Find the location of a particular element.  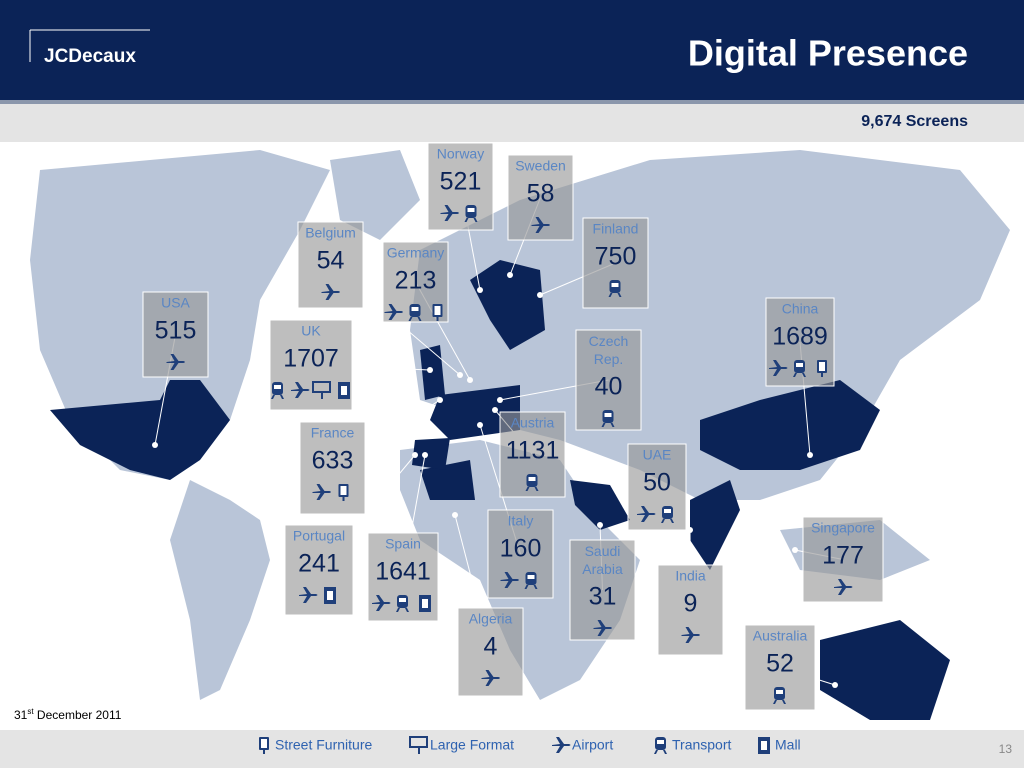

country-box: Portugal 241 is located at coordinates (319, 570).